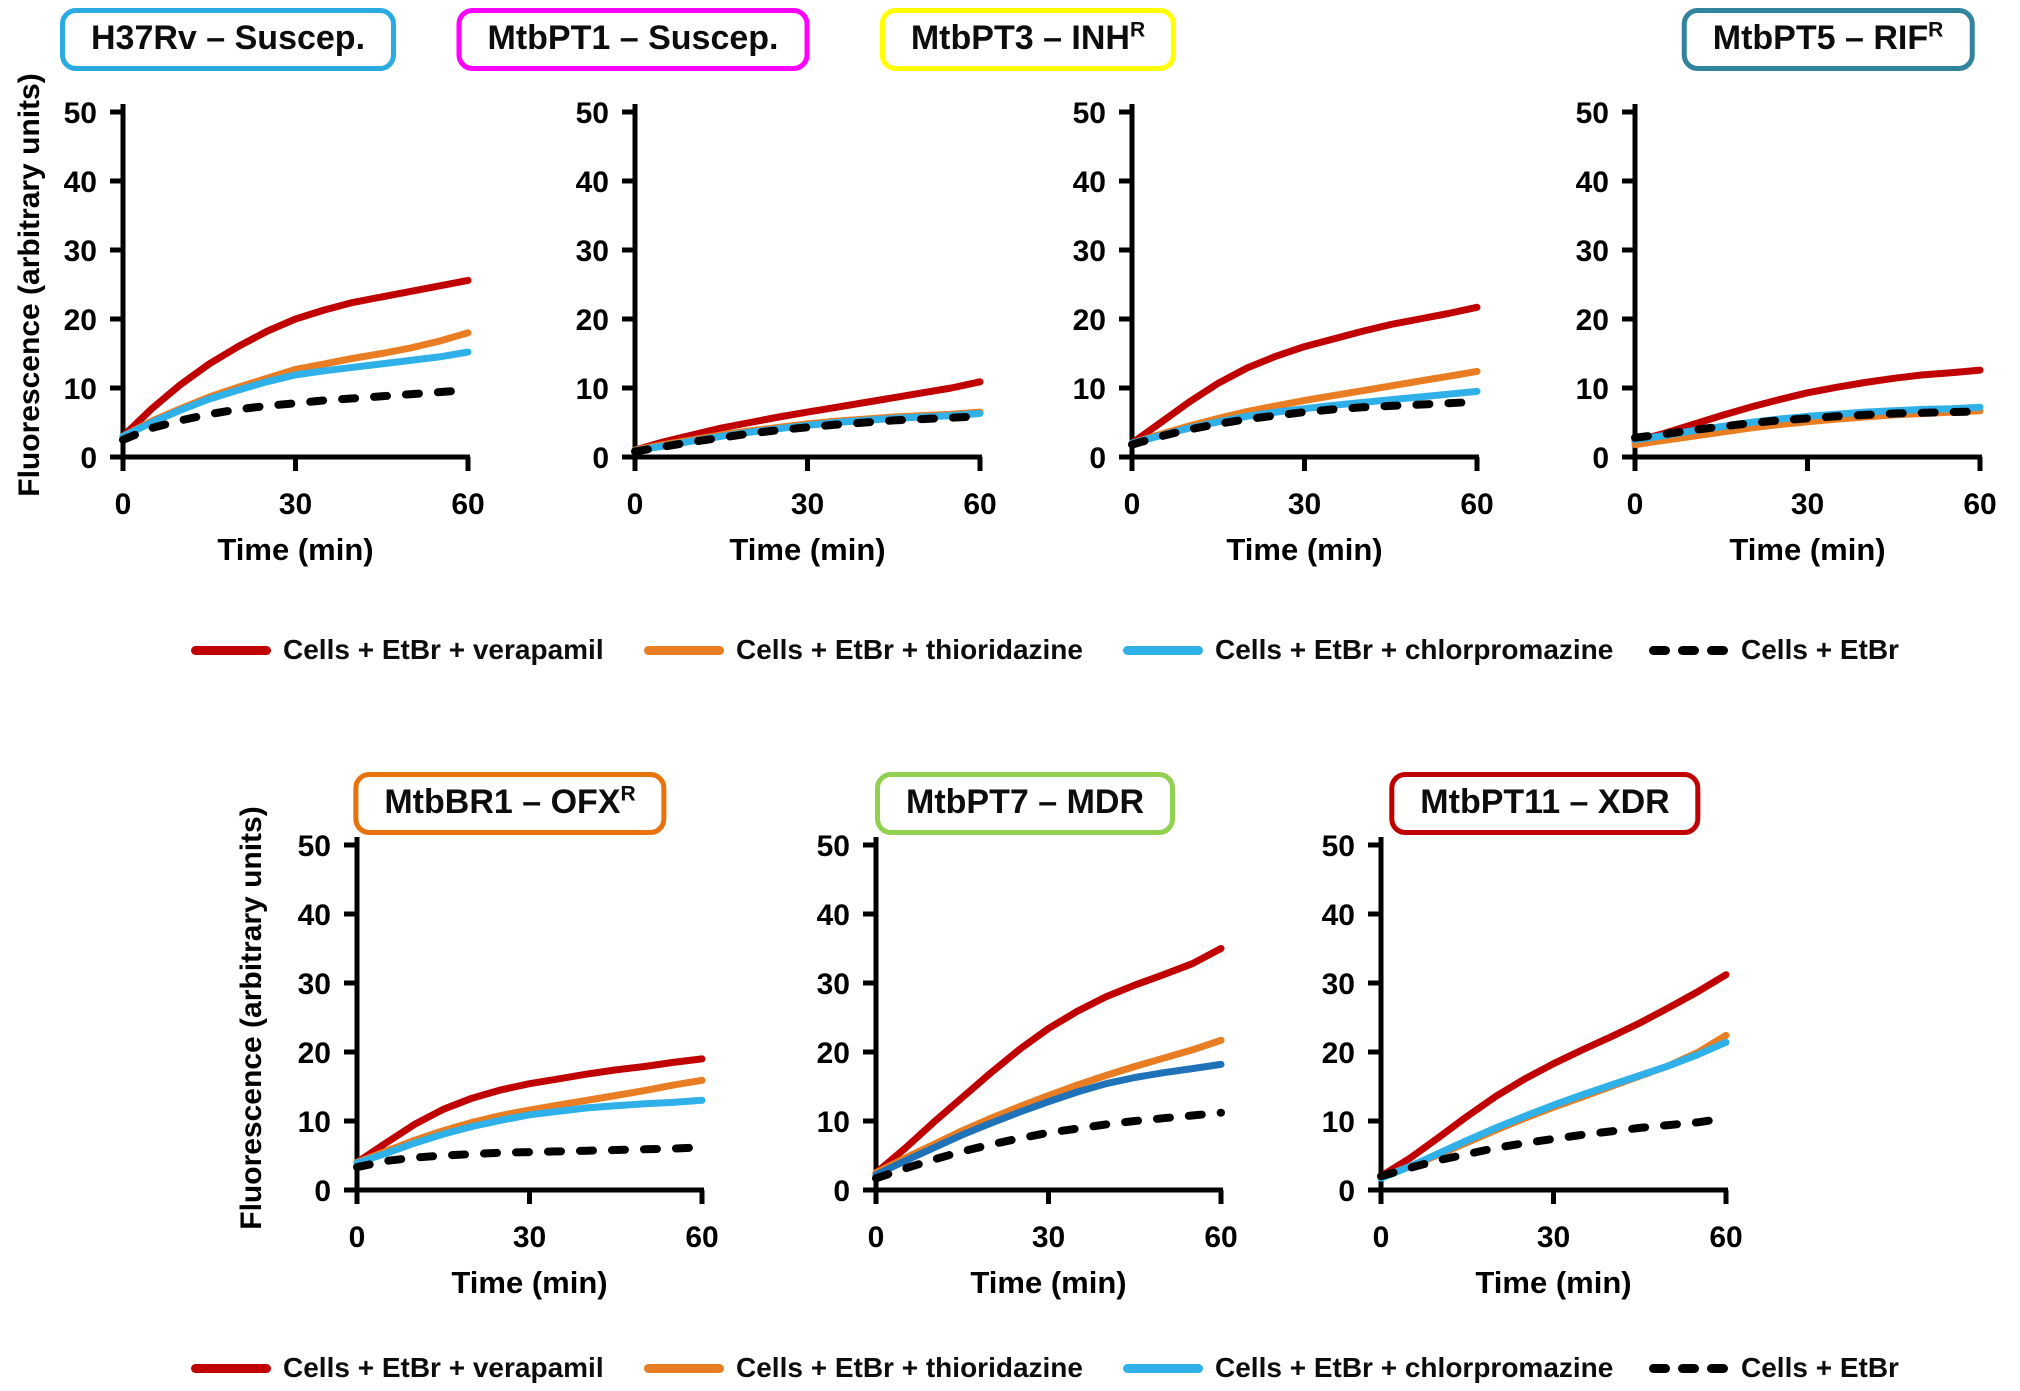 This screenshot has width=2020, height=1391. Describe the element at coordinates (397, 1365) in the screenshot. I see `legend-item-cells-etbr-verapamil: Cells + EtBr + verapamil` at that location.